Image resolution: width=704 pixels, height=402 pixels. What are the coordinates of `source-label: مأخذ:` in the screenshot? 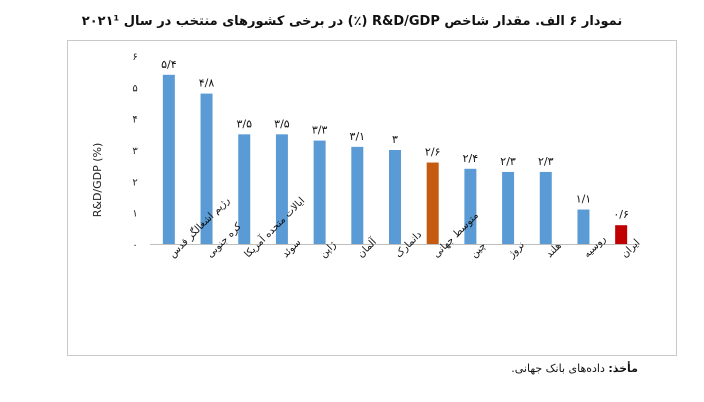 It's located at (623, 368).